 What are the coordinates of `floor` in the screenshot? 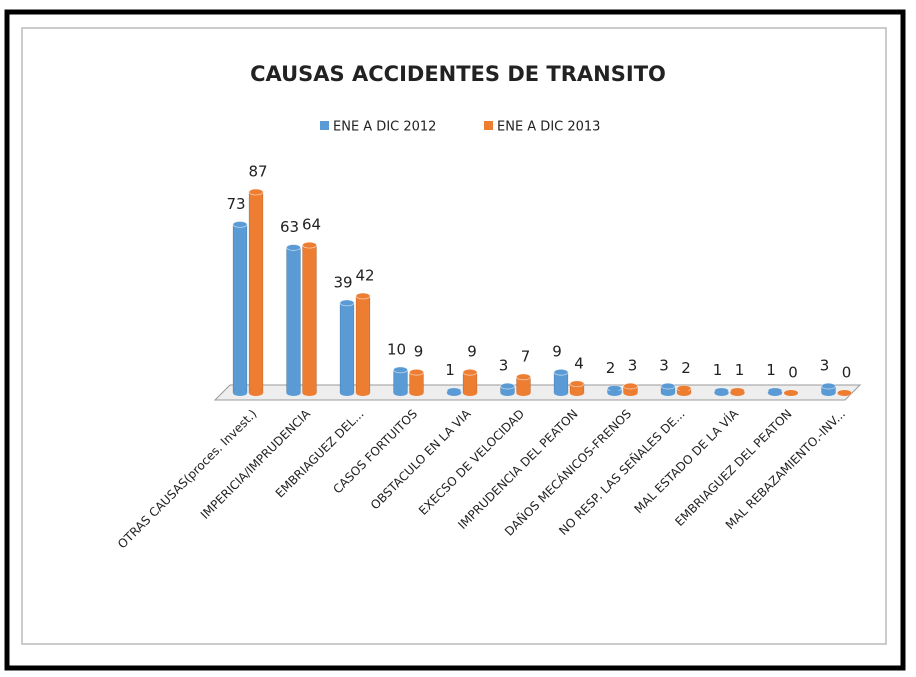 It's located at (537, 392).